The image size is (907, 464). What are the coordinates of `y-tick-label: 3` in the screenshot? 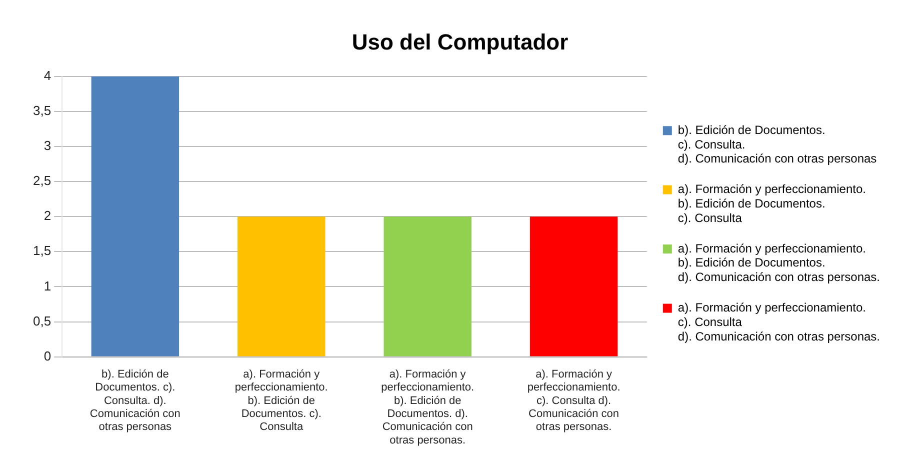 It's located at (48, 146).